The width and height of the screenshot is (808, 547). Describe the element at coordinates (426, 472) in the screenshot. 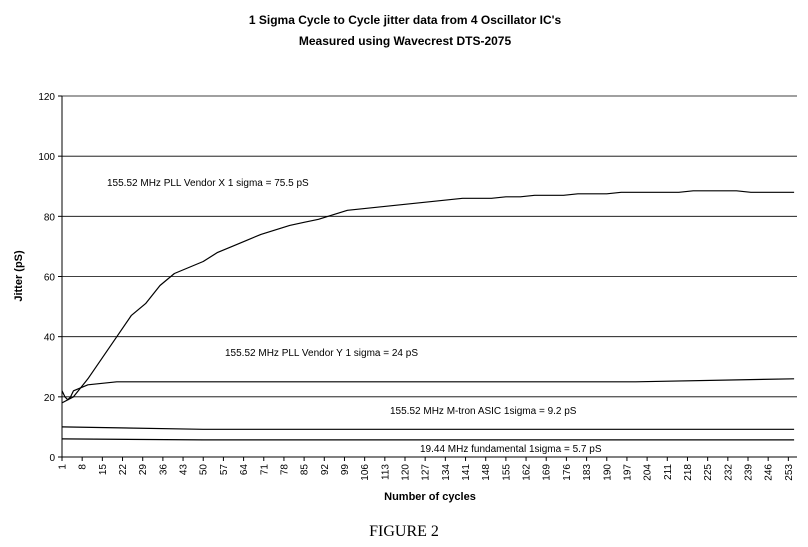

I see `x-tick-label: 127` at that location.